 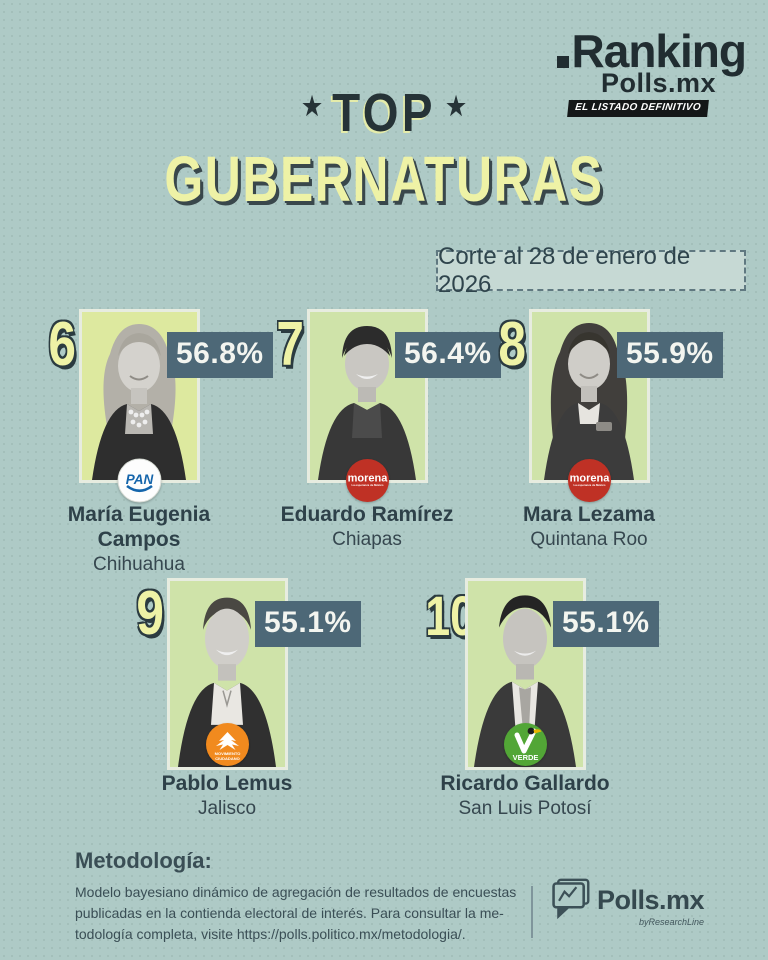 I want to click on pan-logo-icon: PAN, so click(x=139, y=480).